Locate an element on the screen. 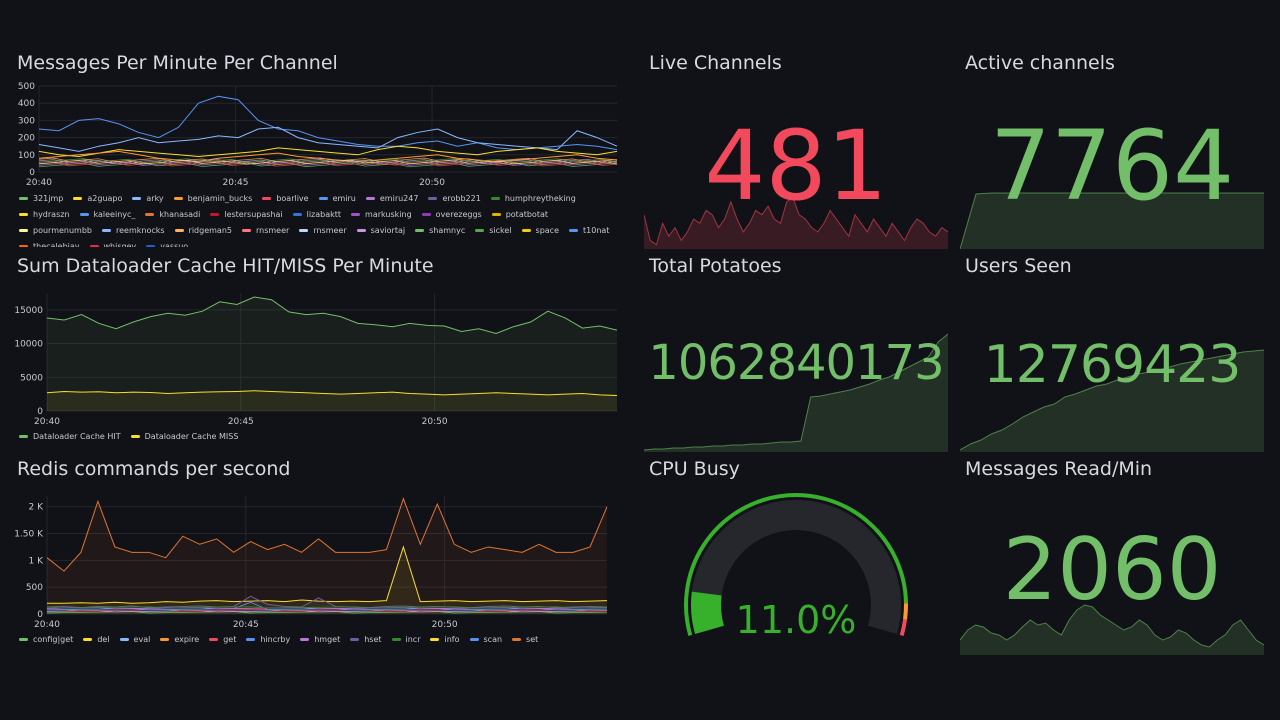 Image resolution: width=1280 pixels, height=720 pixels. legend-item: kaleeinyc_ is located at coordinates (107, 215).